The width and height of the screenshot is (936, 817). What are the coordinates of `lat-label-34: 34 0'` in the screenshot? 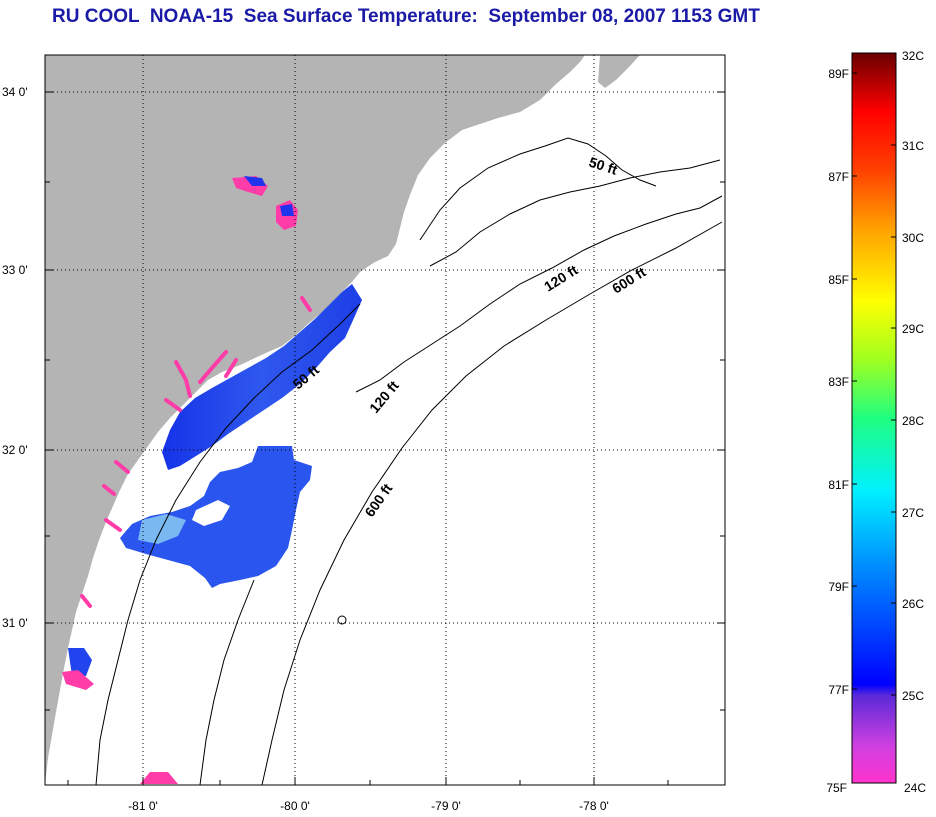 It's located at (15, 92).